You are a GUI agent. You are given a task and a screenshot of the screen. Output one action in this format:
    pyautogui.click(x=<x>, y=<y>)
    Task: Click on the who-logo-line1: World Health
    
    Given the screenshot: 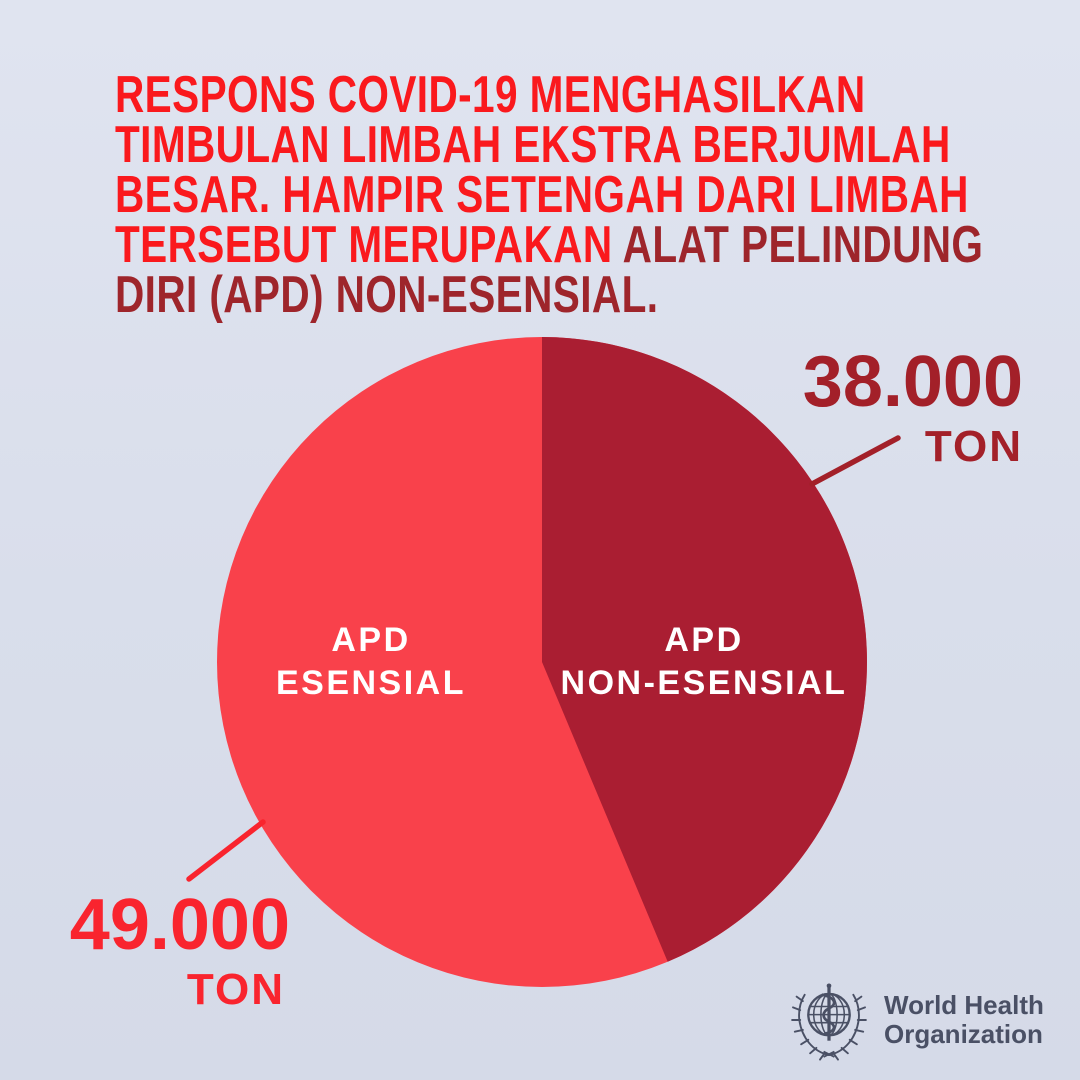 What is the action you would take?
    pyautogui.click(x=964, y=1005)
    